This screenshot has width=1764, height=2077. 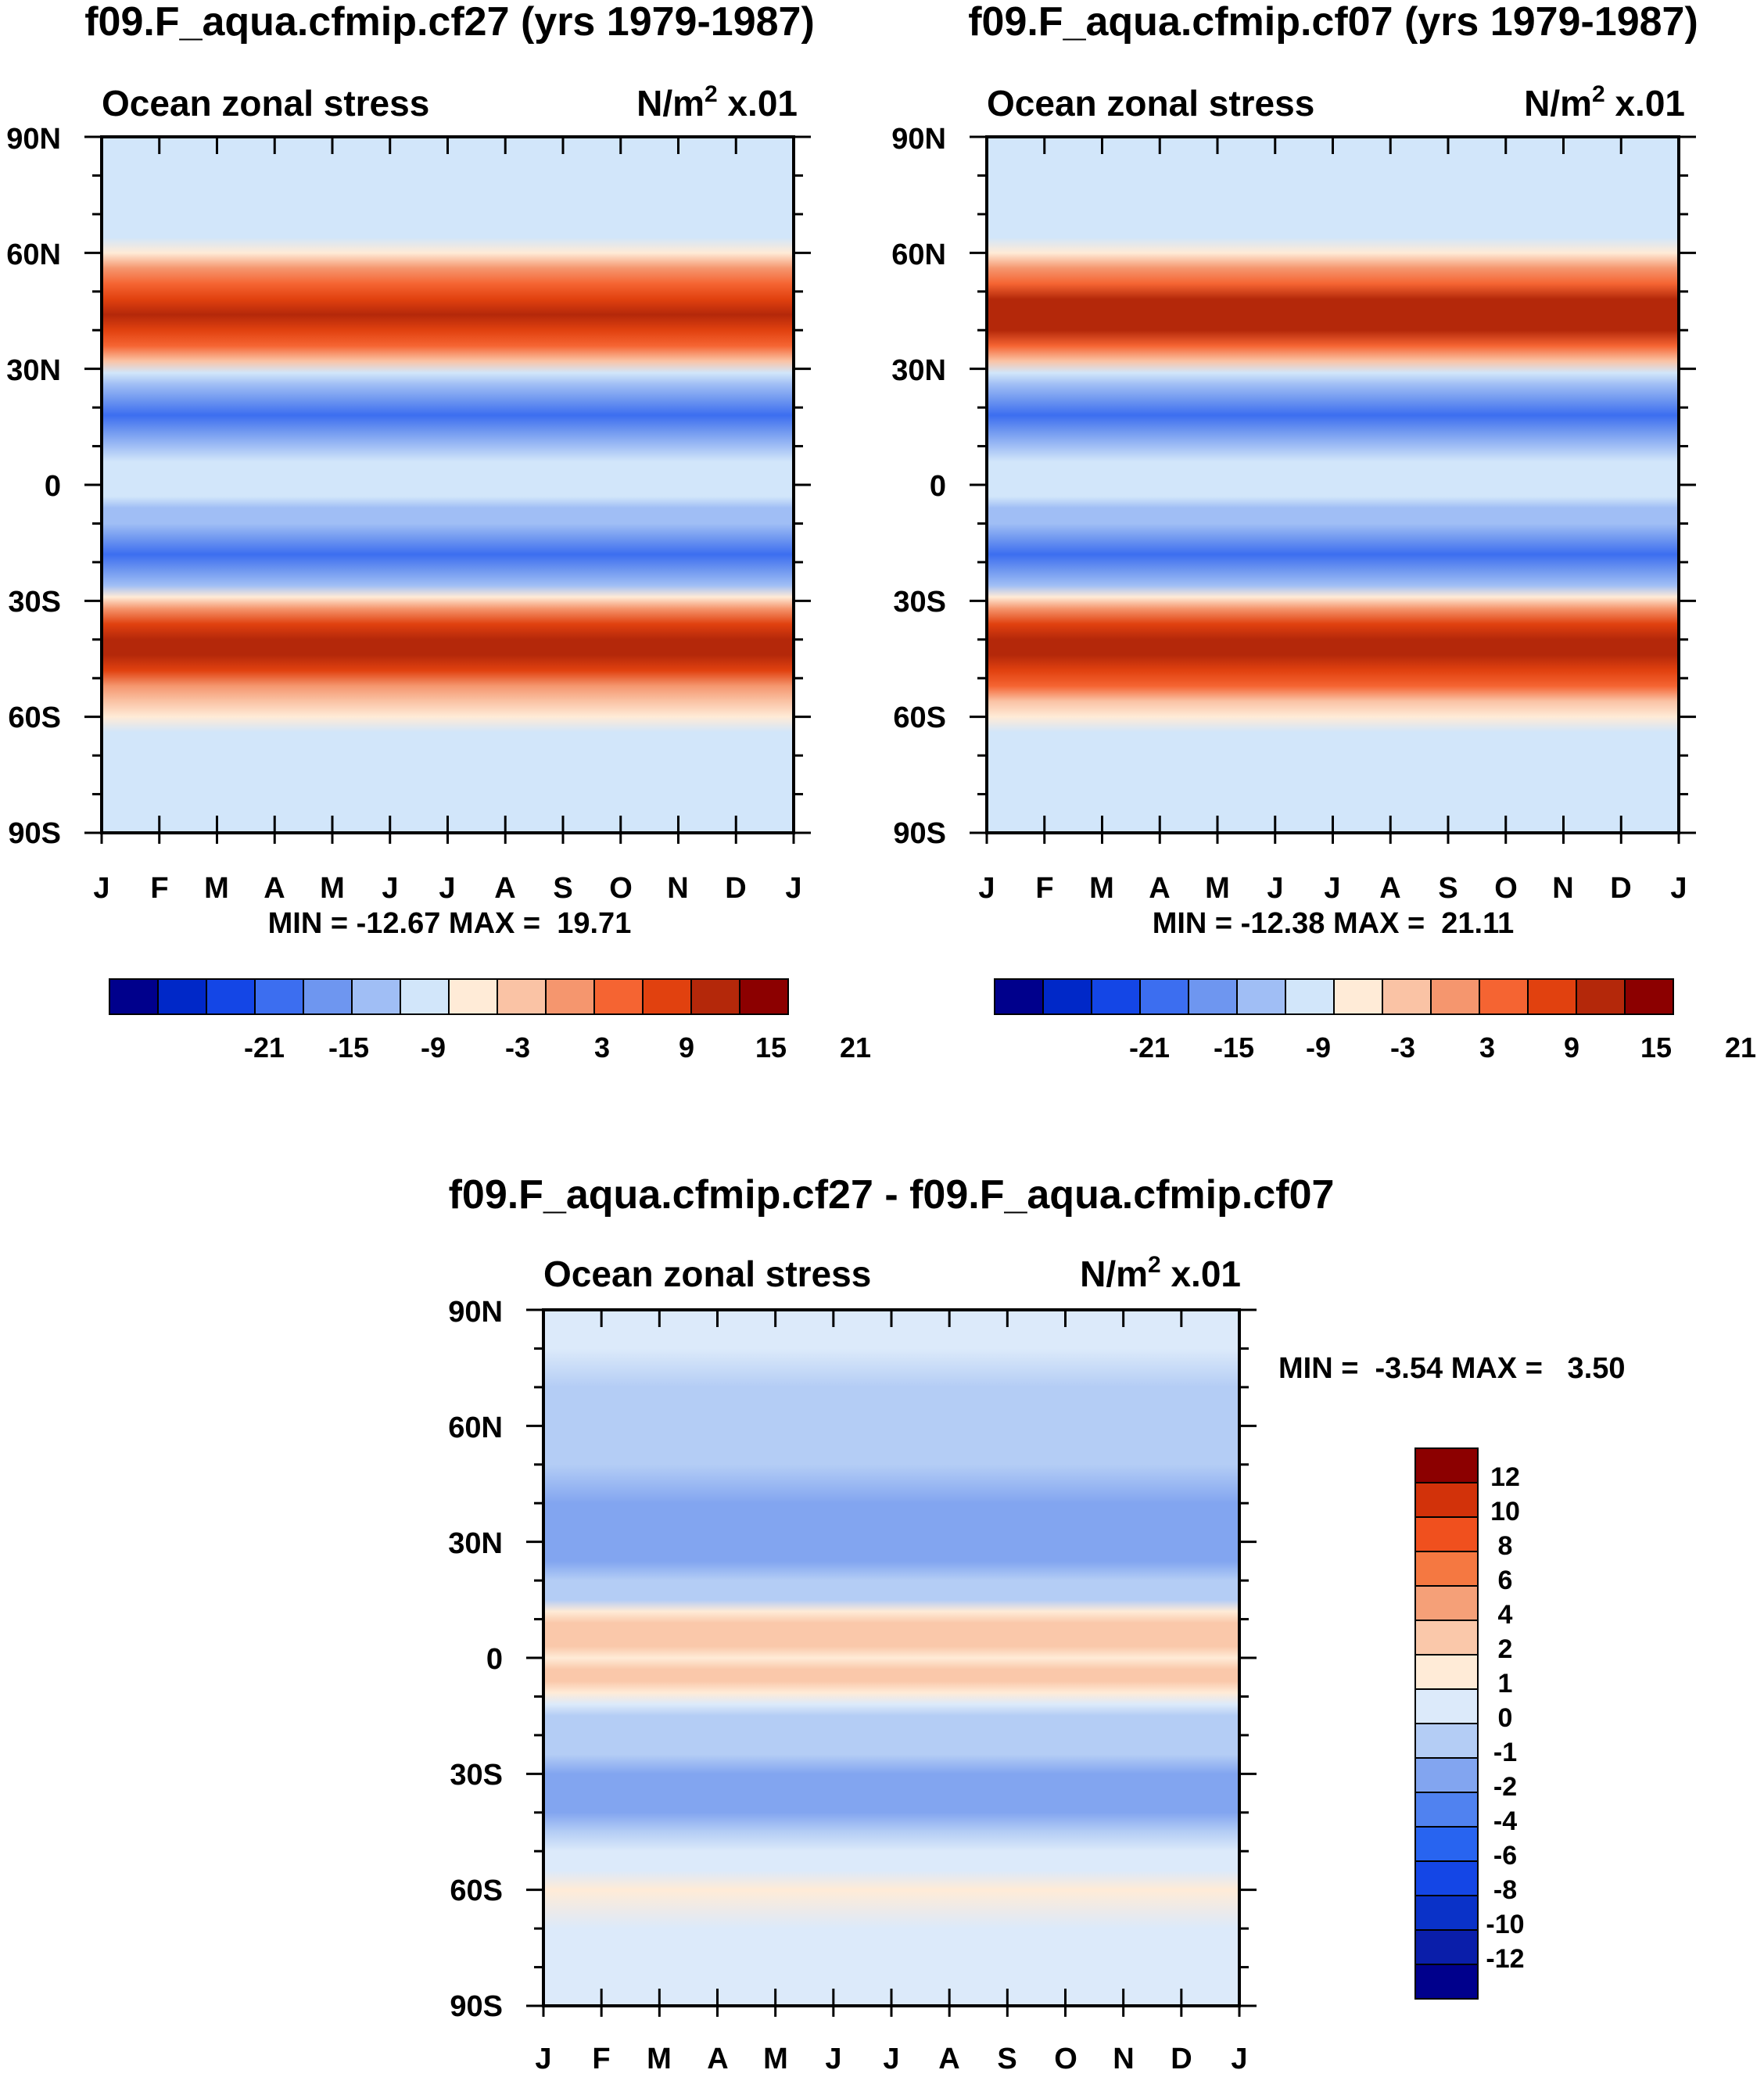 I want to click on x-tick-label: M, so click(x=217, y=888).